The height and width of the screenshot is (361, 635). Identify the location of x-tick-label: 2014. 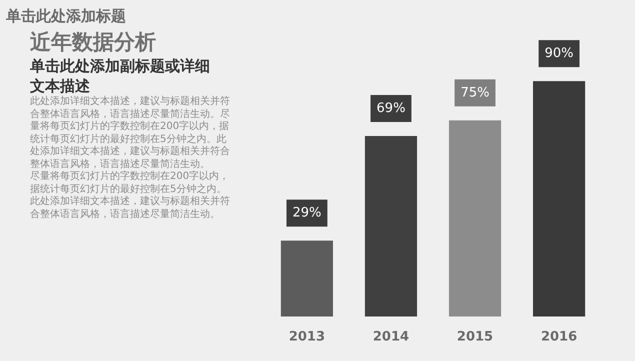
(391, 337).